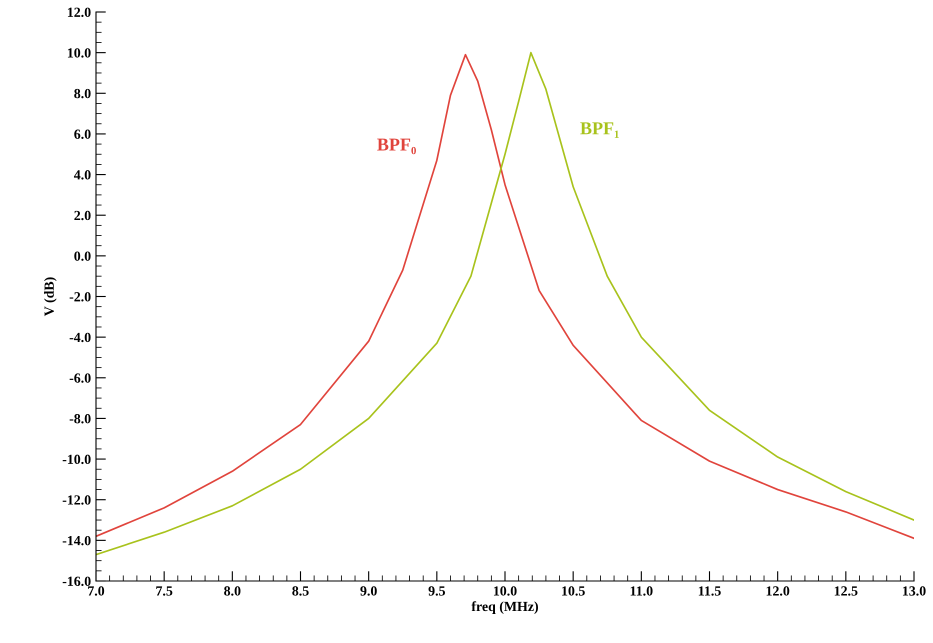 The height and width of the screenshot is (643, 933). I want to click on y-tick-label: 6.0, so click(82, 134).